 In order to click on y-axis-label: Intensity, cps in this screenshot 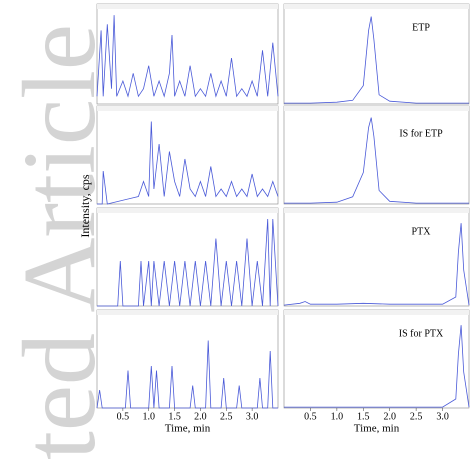, I will do `click(85, 206)`.